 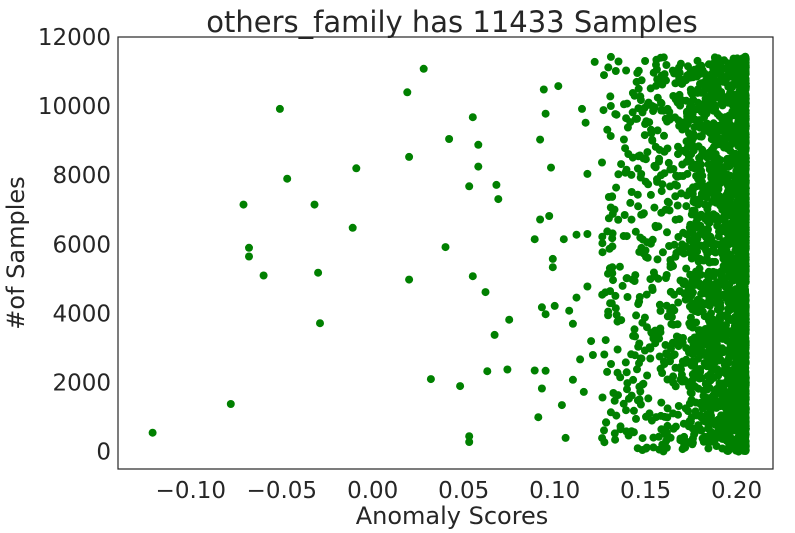 What do you see at coordinates (645, 491) in the screenshot?
I see `x-tick-label: 0.15` at bounding box center [645, 491].